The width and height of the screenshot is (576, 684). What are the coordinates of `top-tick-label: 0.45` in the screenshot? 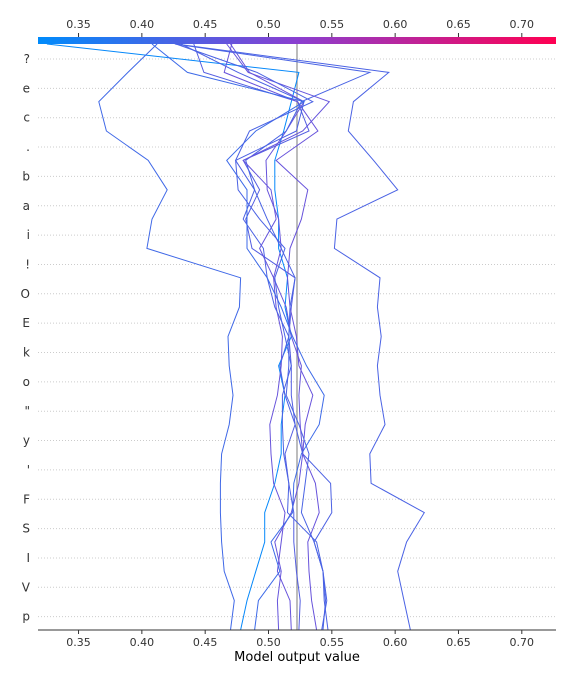 It's located at (205, 24).